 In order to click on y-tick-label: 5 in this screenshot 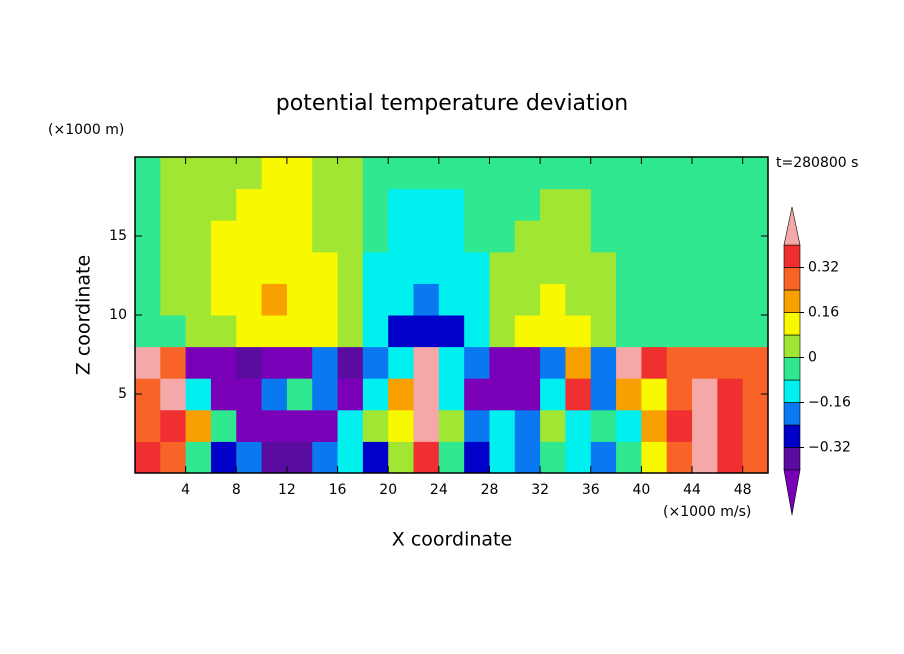, I will do `click(122, 394)`.